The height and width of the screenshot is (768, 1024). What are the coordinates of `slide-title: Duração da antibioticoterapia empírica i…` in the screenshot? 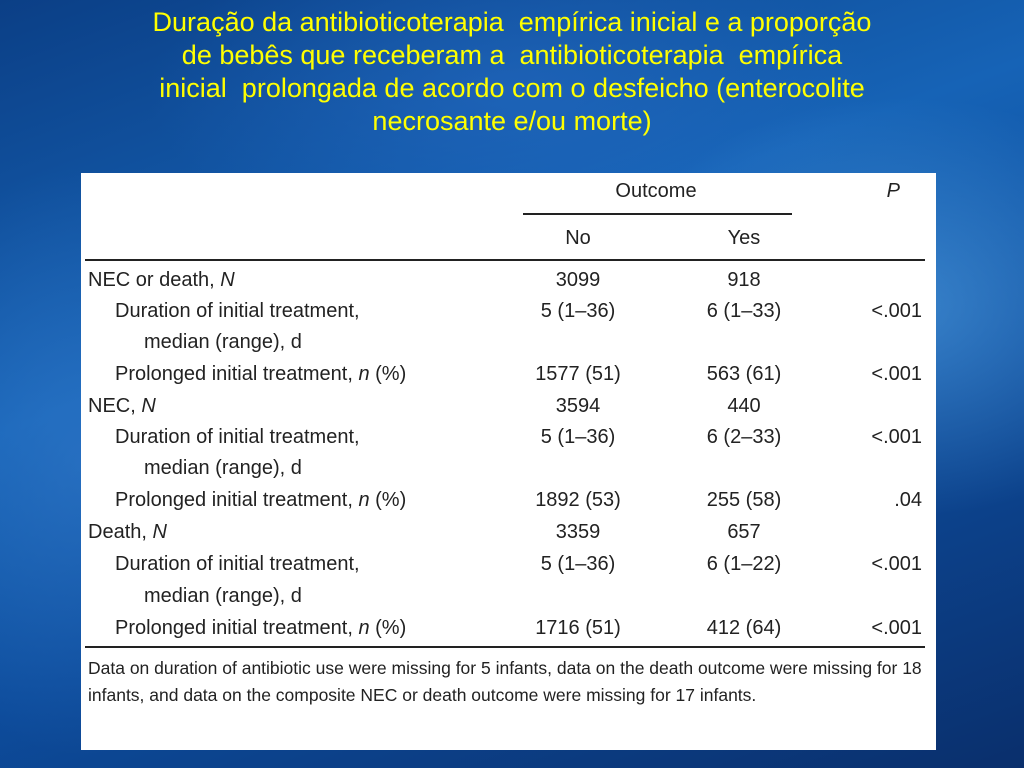 It's located at (512, 71).